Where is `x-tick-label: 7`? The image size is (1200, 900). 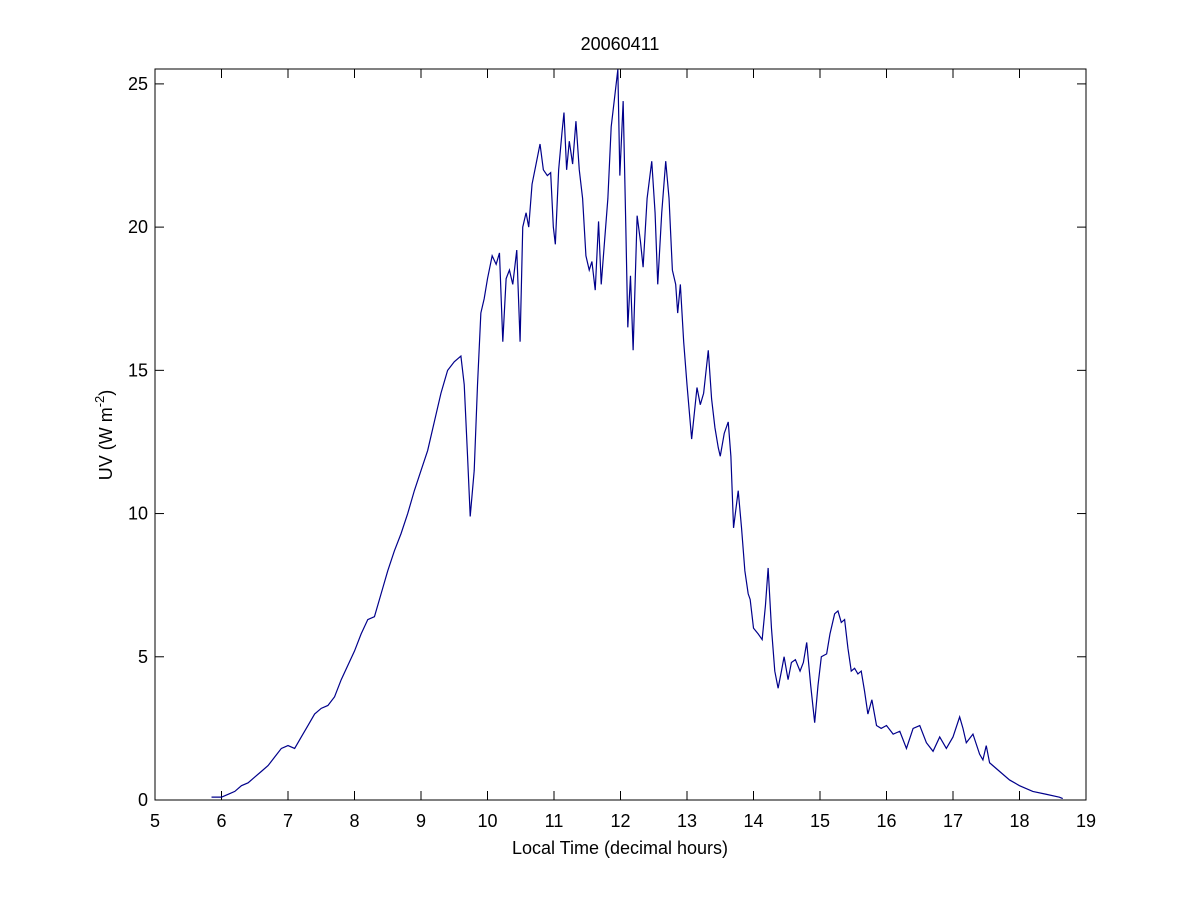 x-tick-label: 7 is located at coordinates (288, 821).